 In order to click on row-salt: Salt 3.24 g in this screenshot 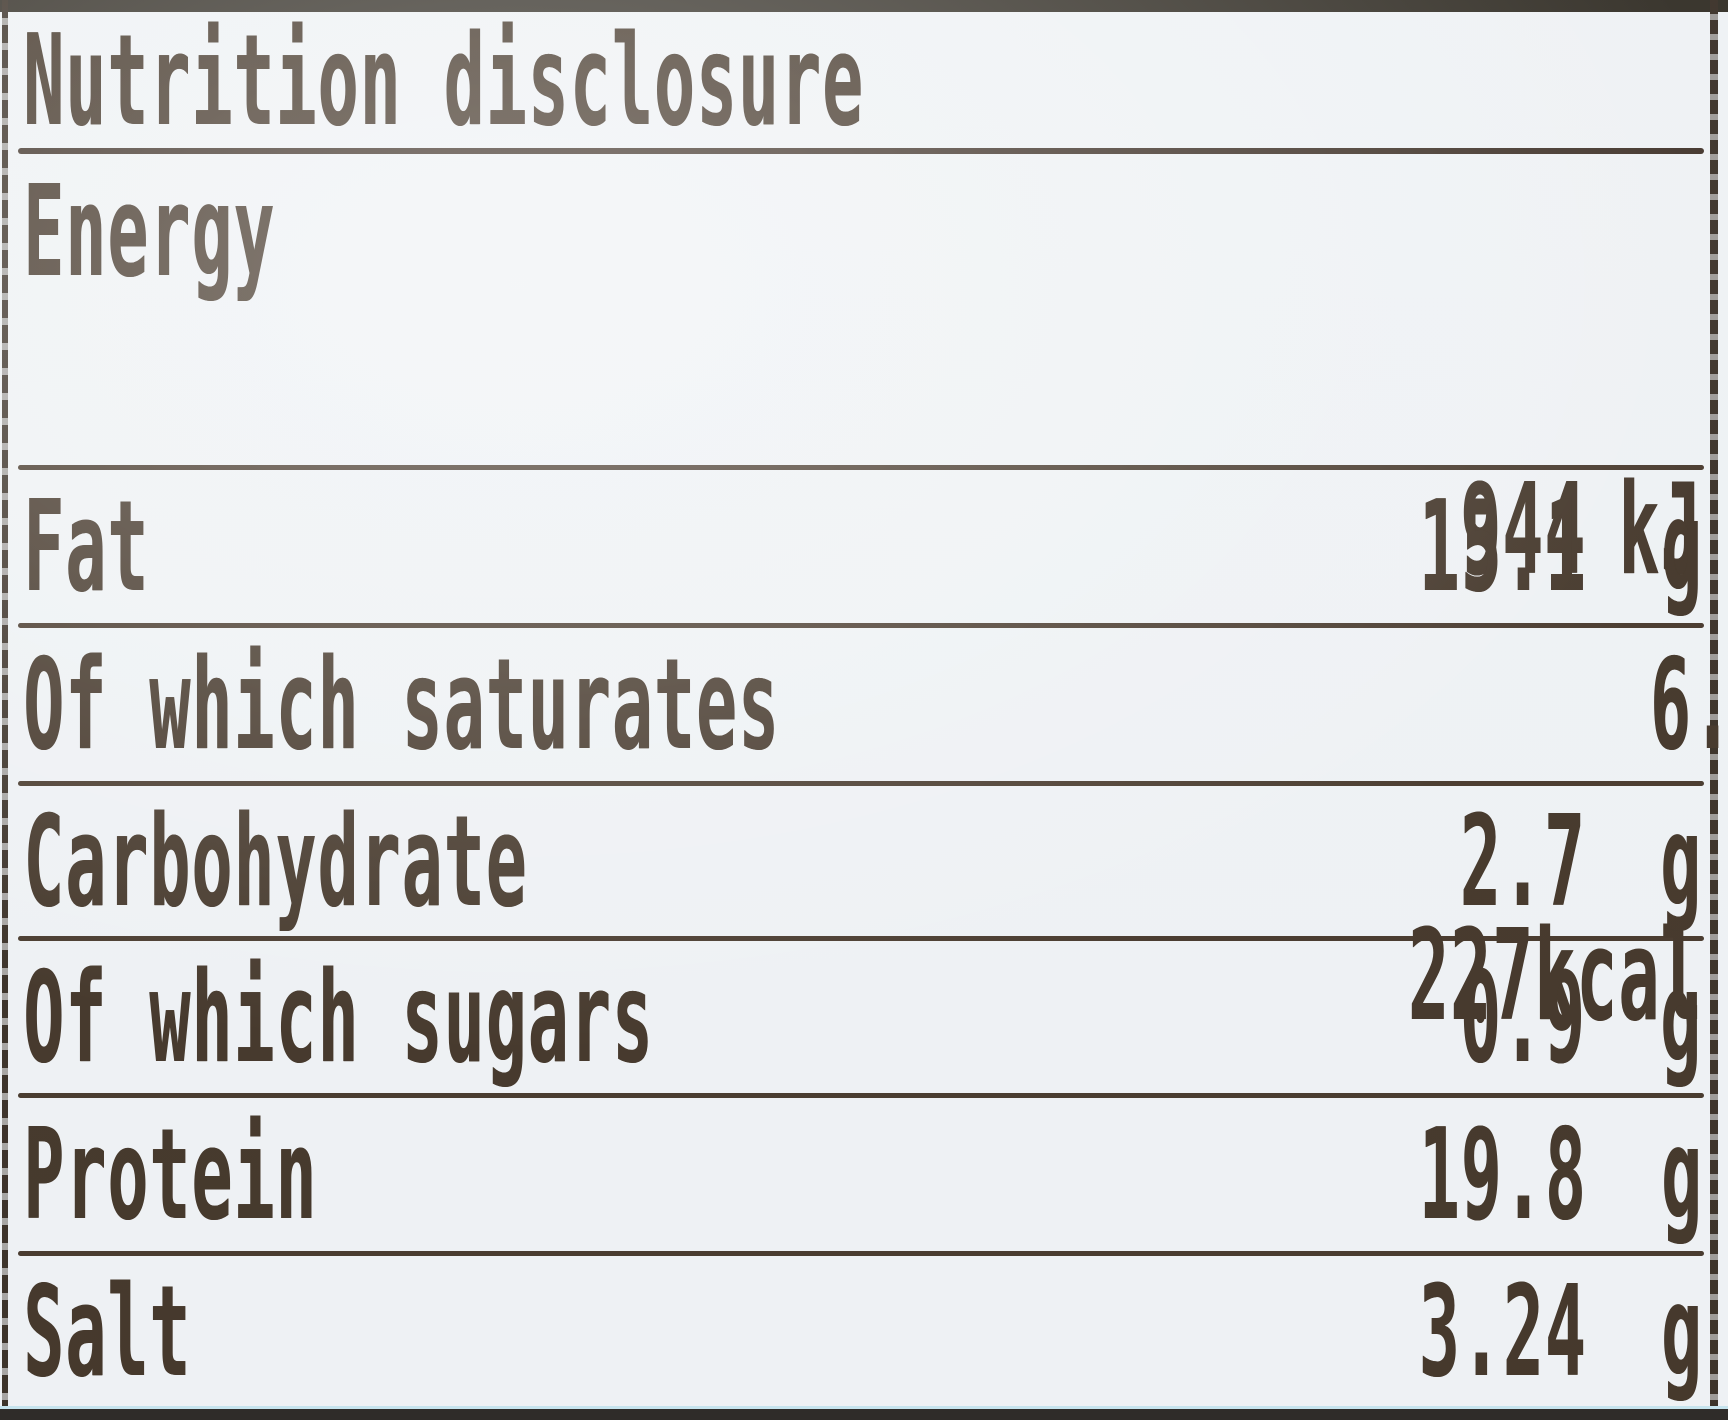, I will do `click(859, 1331)`.